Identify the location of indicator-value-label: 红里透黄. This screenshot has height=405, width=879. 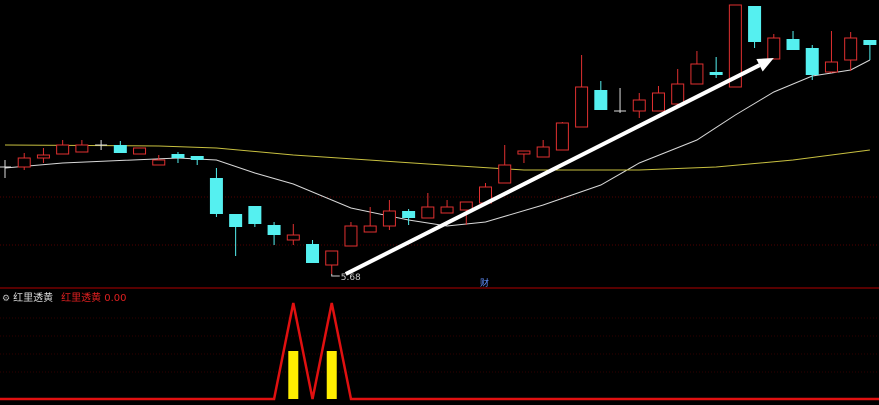
(81, 298).